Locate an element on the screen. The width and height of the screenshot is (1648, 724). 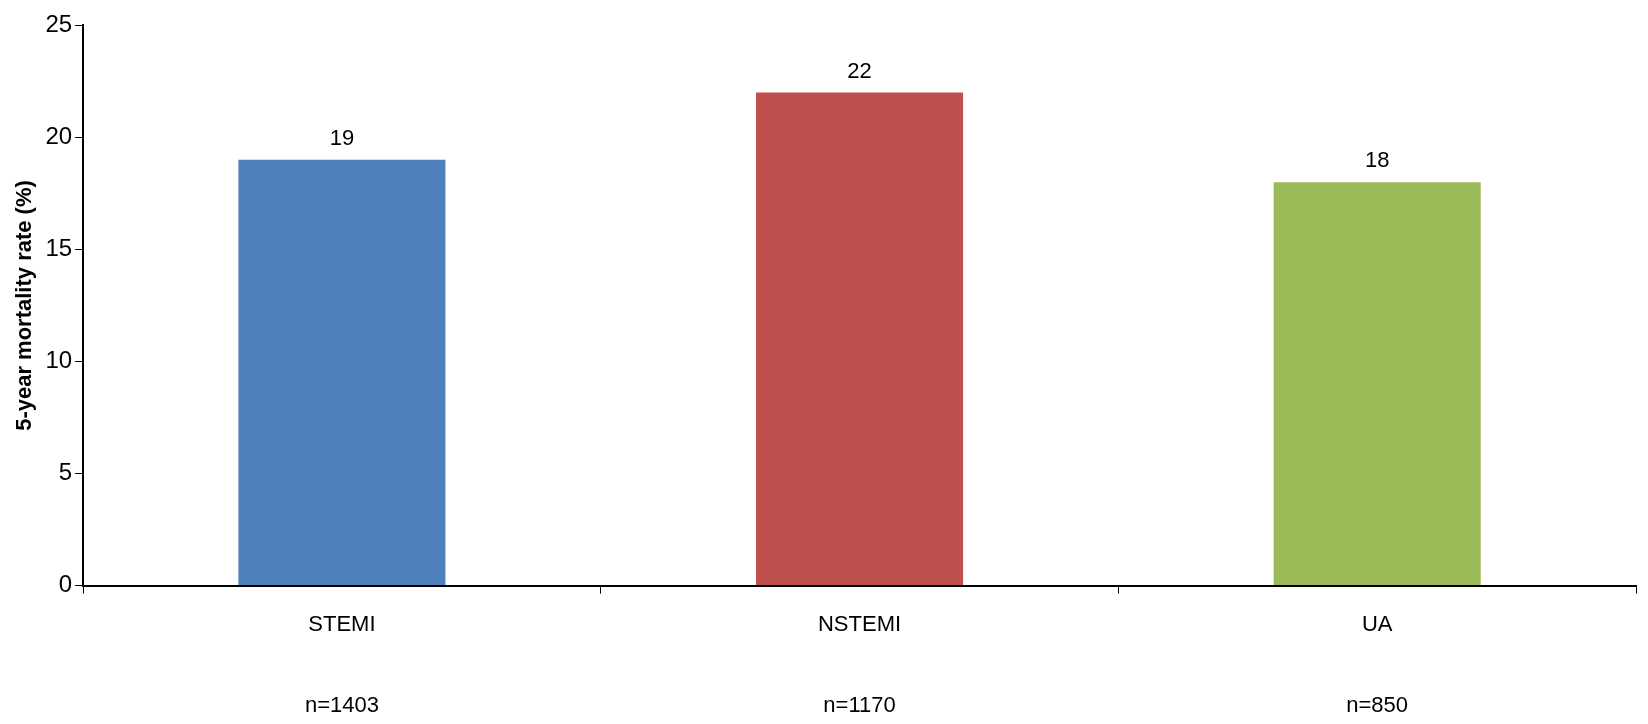
data-label: 22 is located at coordinates (859, 70).